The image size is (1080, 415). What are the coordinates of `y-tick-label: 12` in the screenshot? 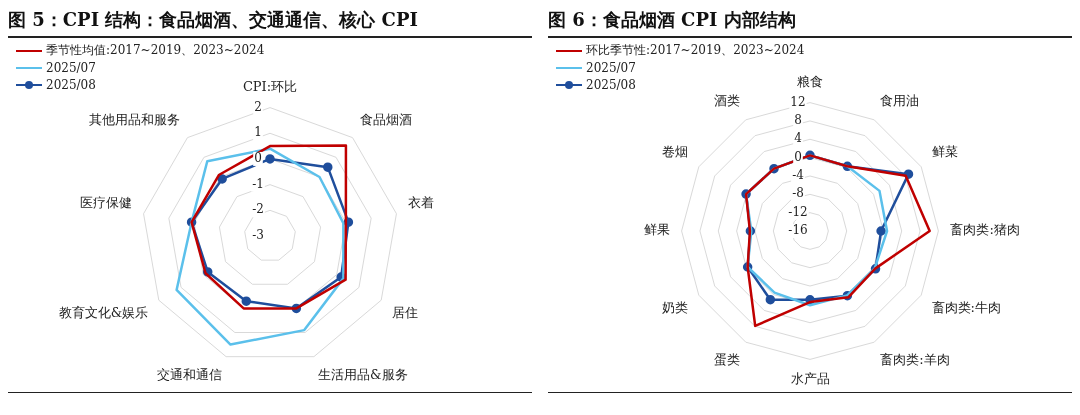 It's located at (798, 101).